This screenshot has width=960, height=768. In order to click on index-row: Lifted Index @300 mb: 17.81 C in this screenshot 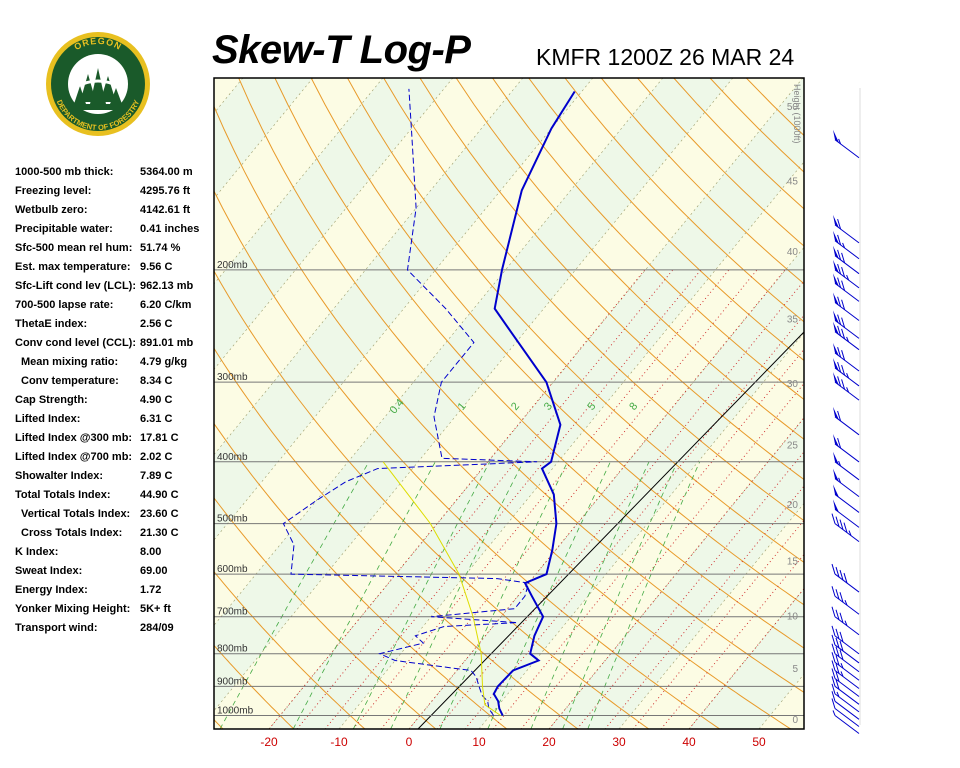, I will do `click(115, 441)`.